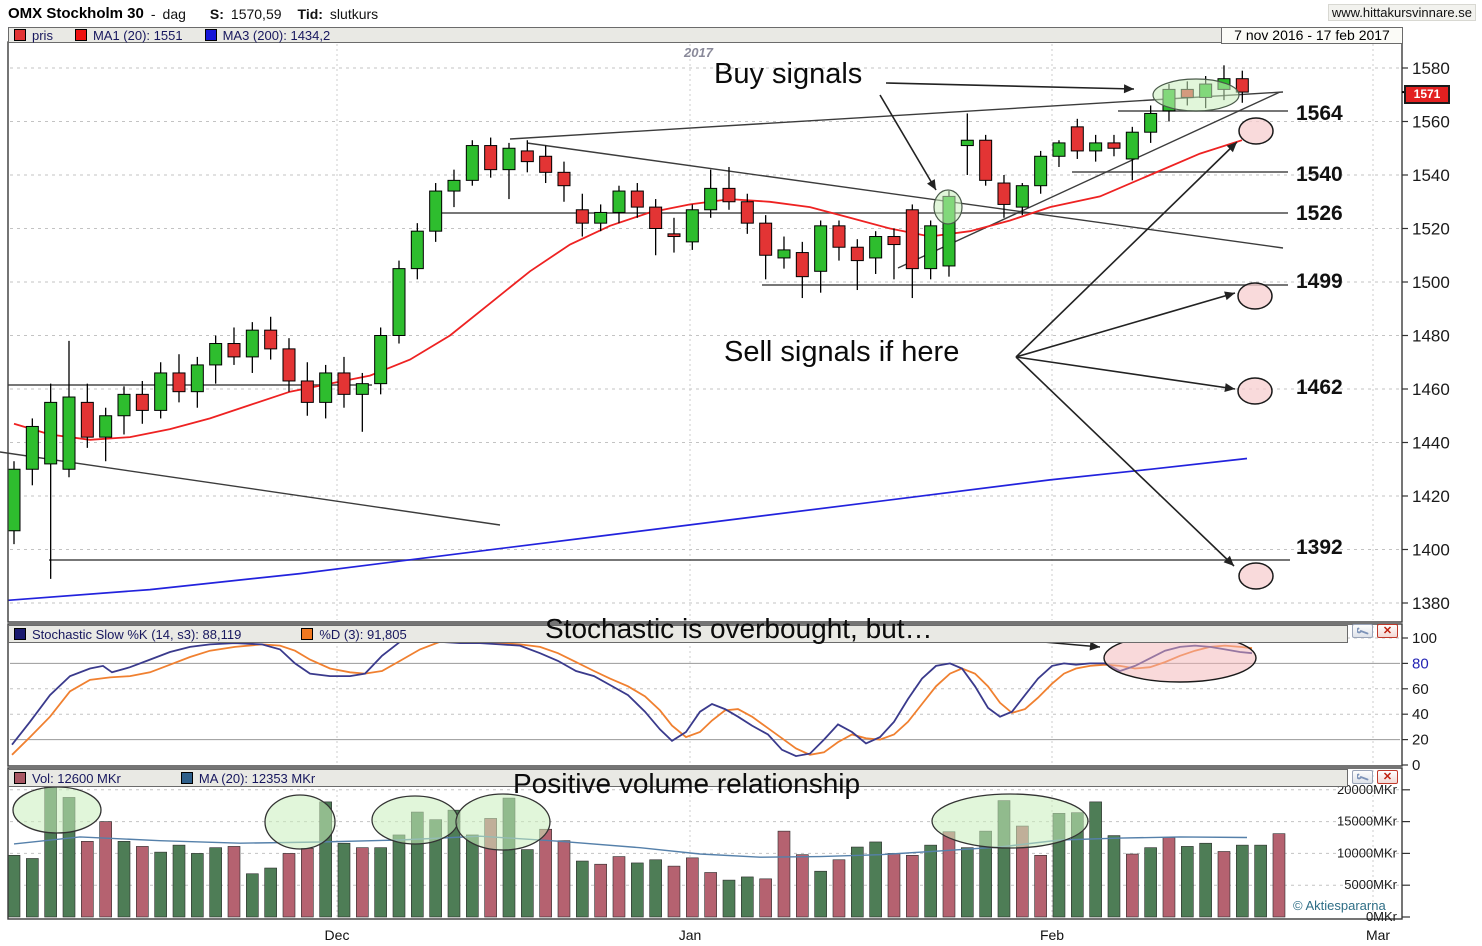 The image size is (1482, 946). I want to click on legend-item-stoch-k: Stochastic Slow %K (14, s3): 88,119, so click(127, 634).